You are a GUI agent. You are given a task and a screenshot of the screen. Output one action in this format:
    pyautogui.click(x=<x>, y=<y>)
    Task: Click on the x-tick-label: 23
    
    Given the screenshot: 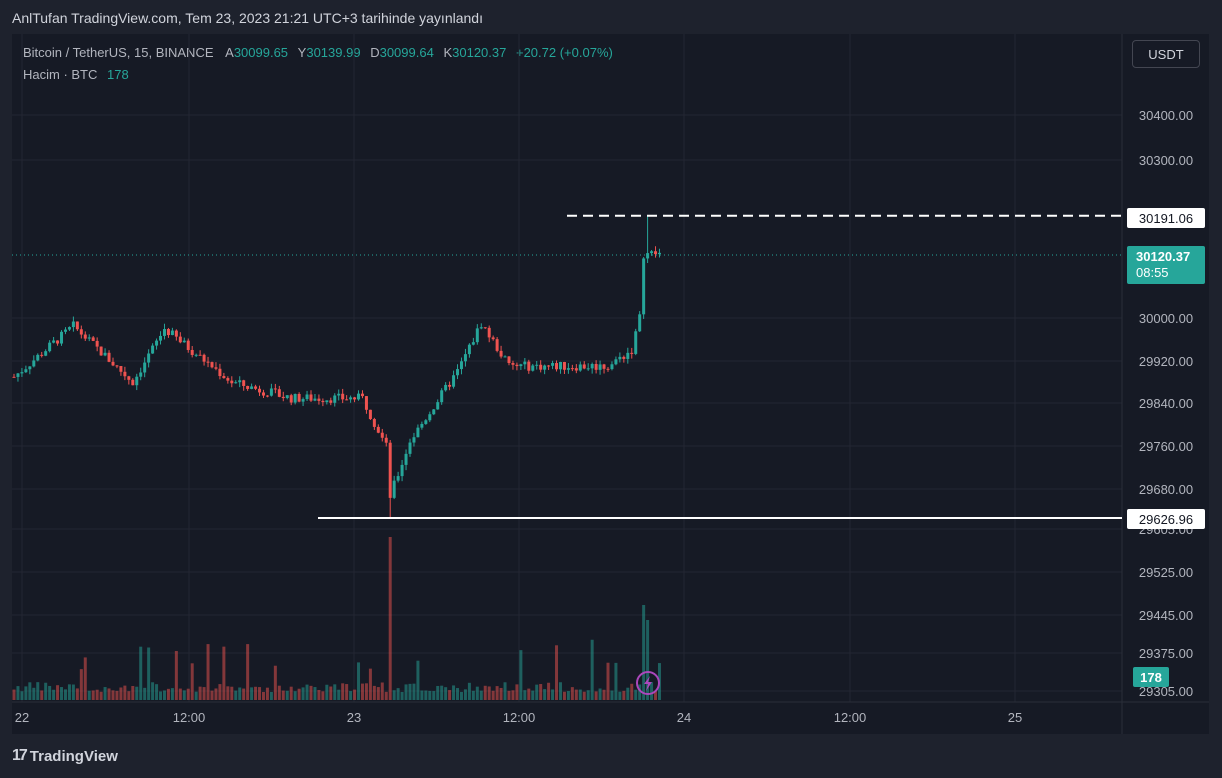 What is the action you would take?
    pyautogui.click(x=354, y=717)
    